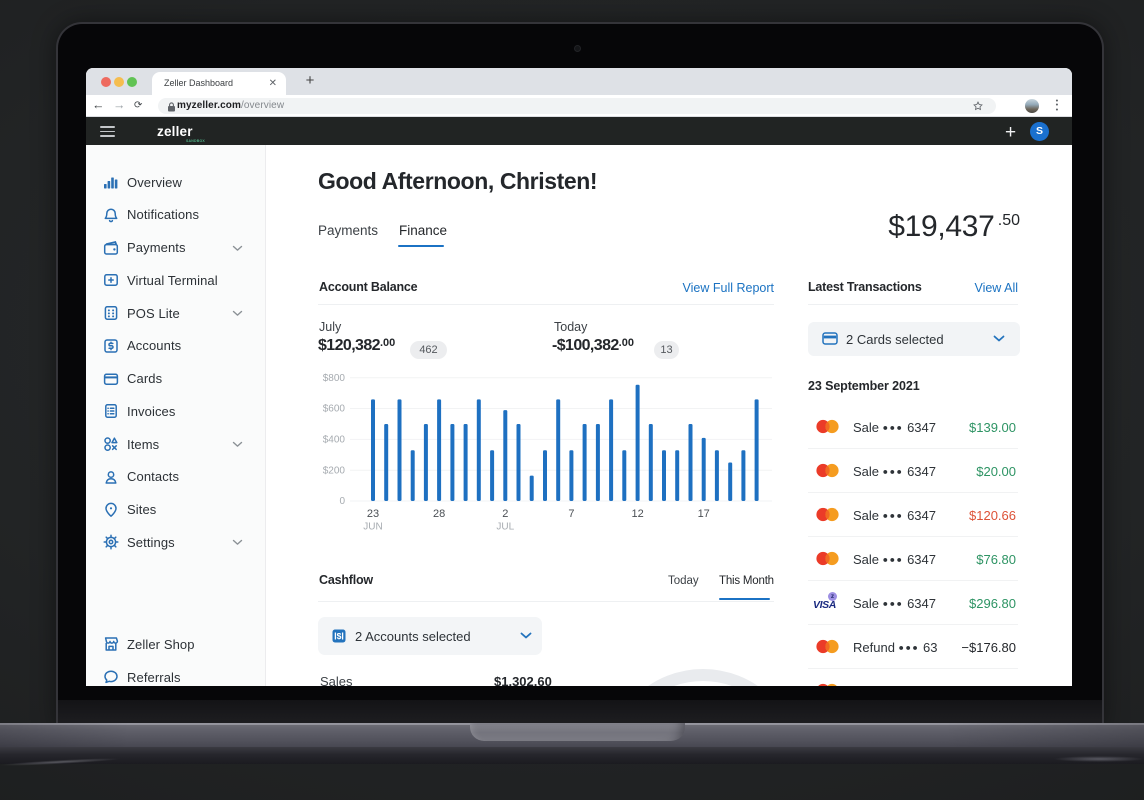  I want to click on svg-text: $400, so click(334, 440).